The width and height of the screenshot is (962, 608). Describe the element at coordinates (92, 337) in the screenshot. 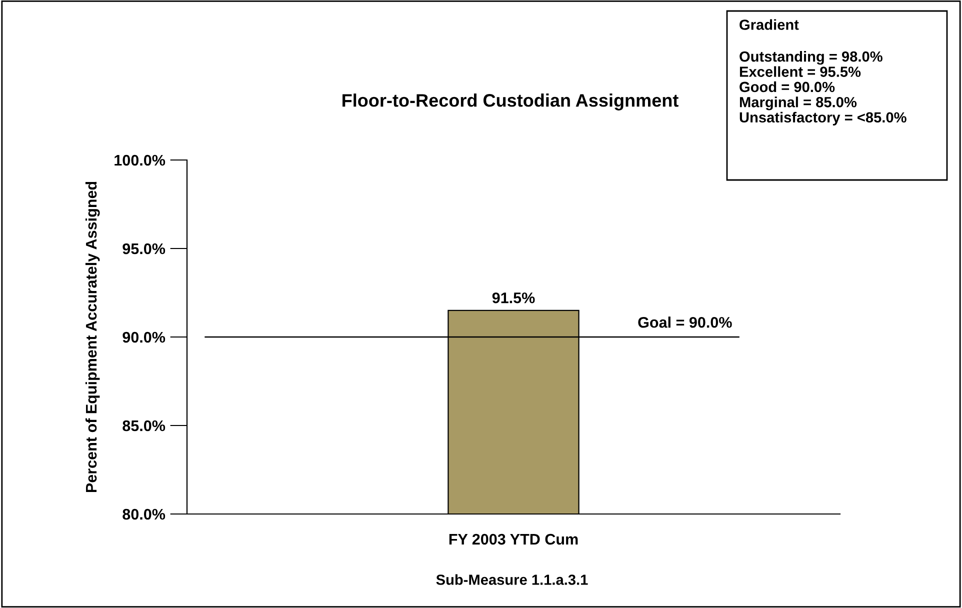

I see `y-axis-title: Percent of Equipment Accurately Assigned` at that location.